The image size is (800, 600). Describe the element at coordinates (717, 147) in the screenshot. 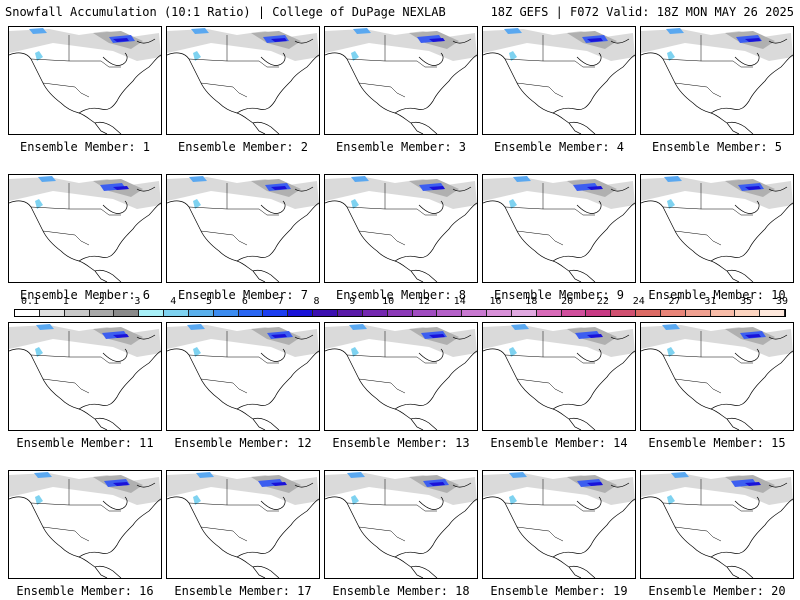

I see `ensemble-member-label: Ensemble Member: 5` at that location.